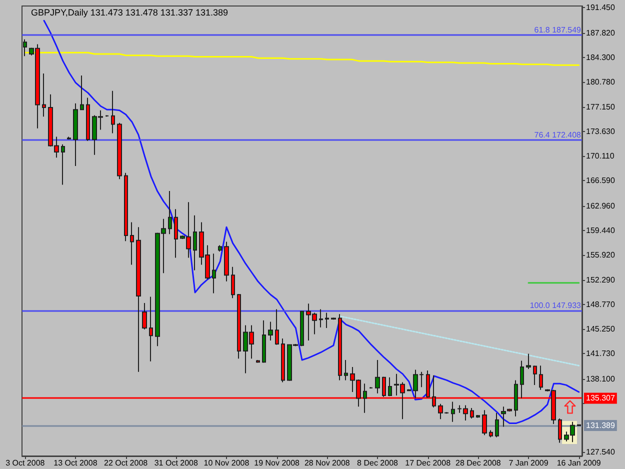 Image resolution: width=625 pixels, height=469 pixels. What do you see at coordinates (601, 398) in the screenshot?
I see `ref-line-label: 135.307` at bounding box center [601, 398].